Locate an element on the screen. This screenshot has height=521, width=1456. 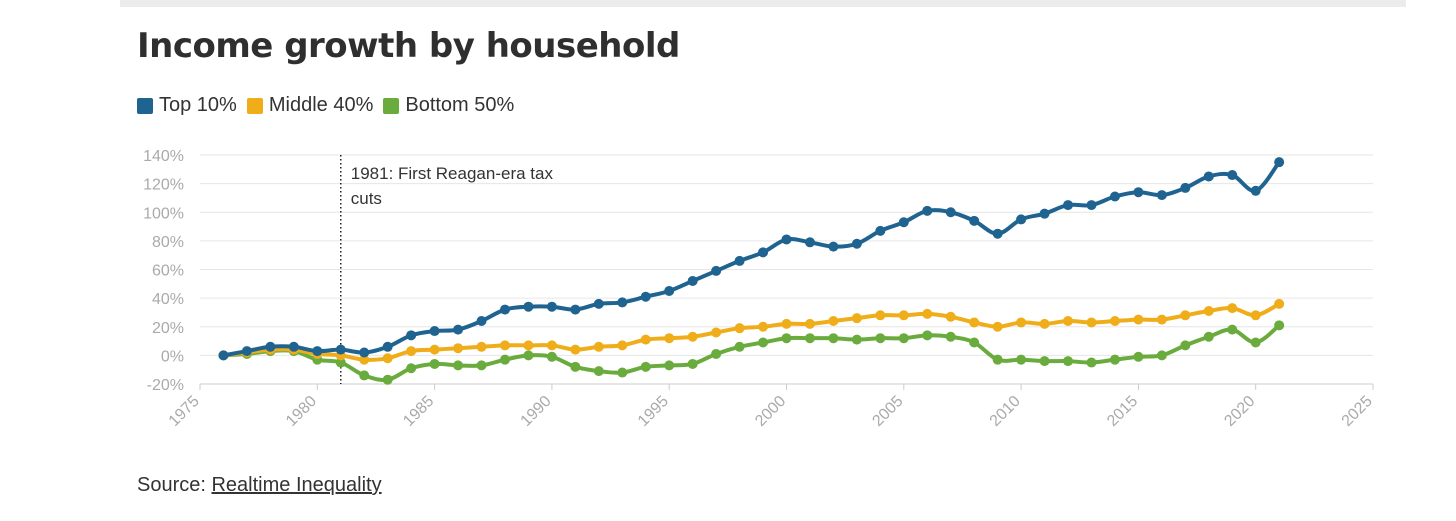
x-tick-label: 1995 is located at coordinates (653, 411).